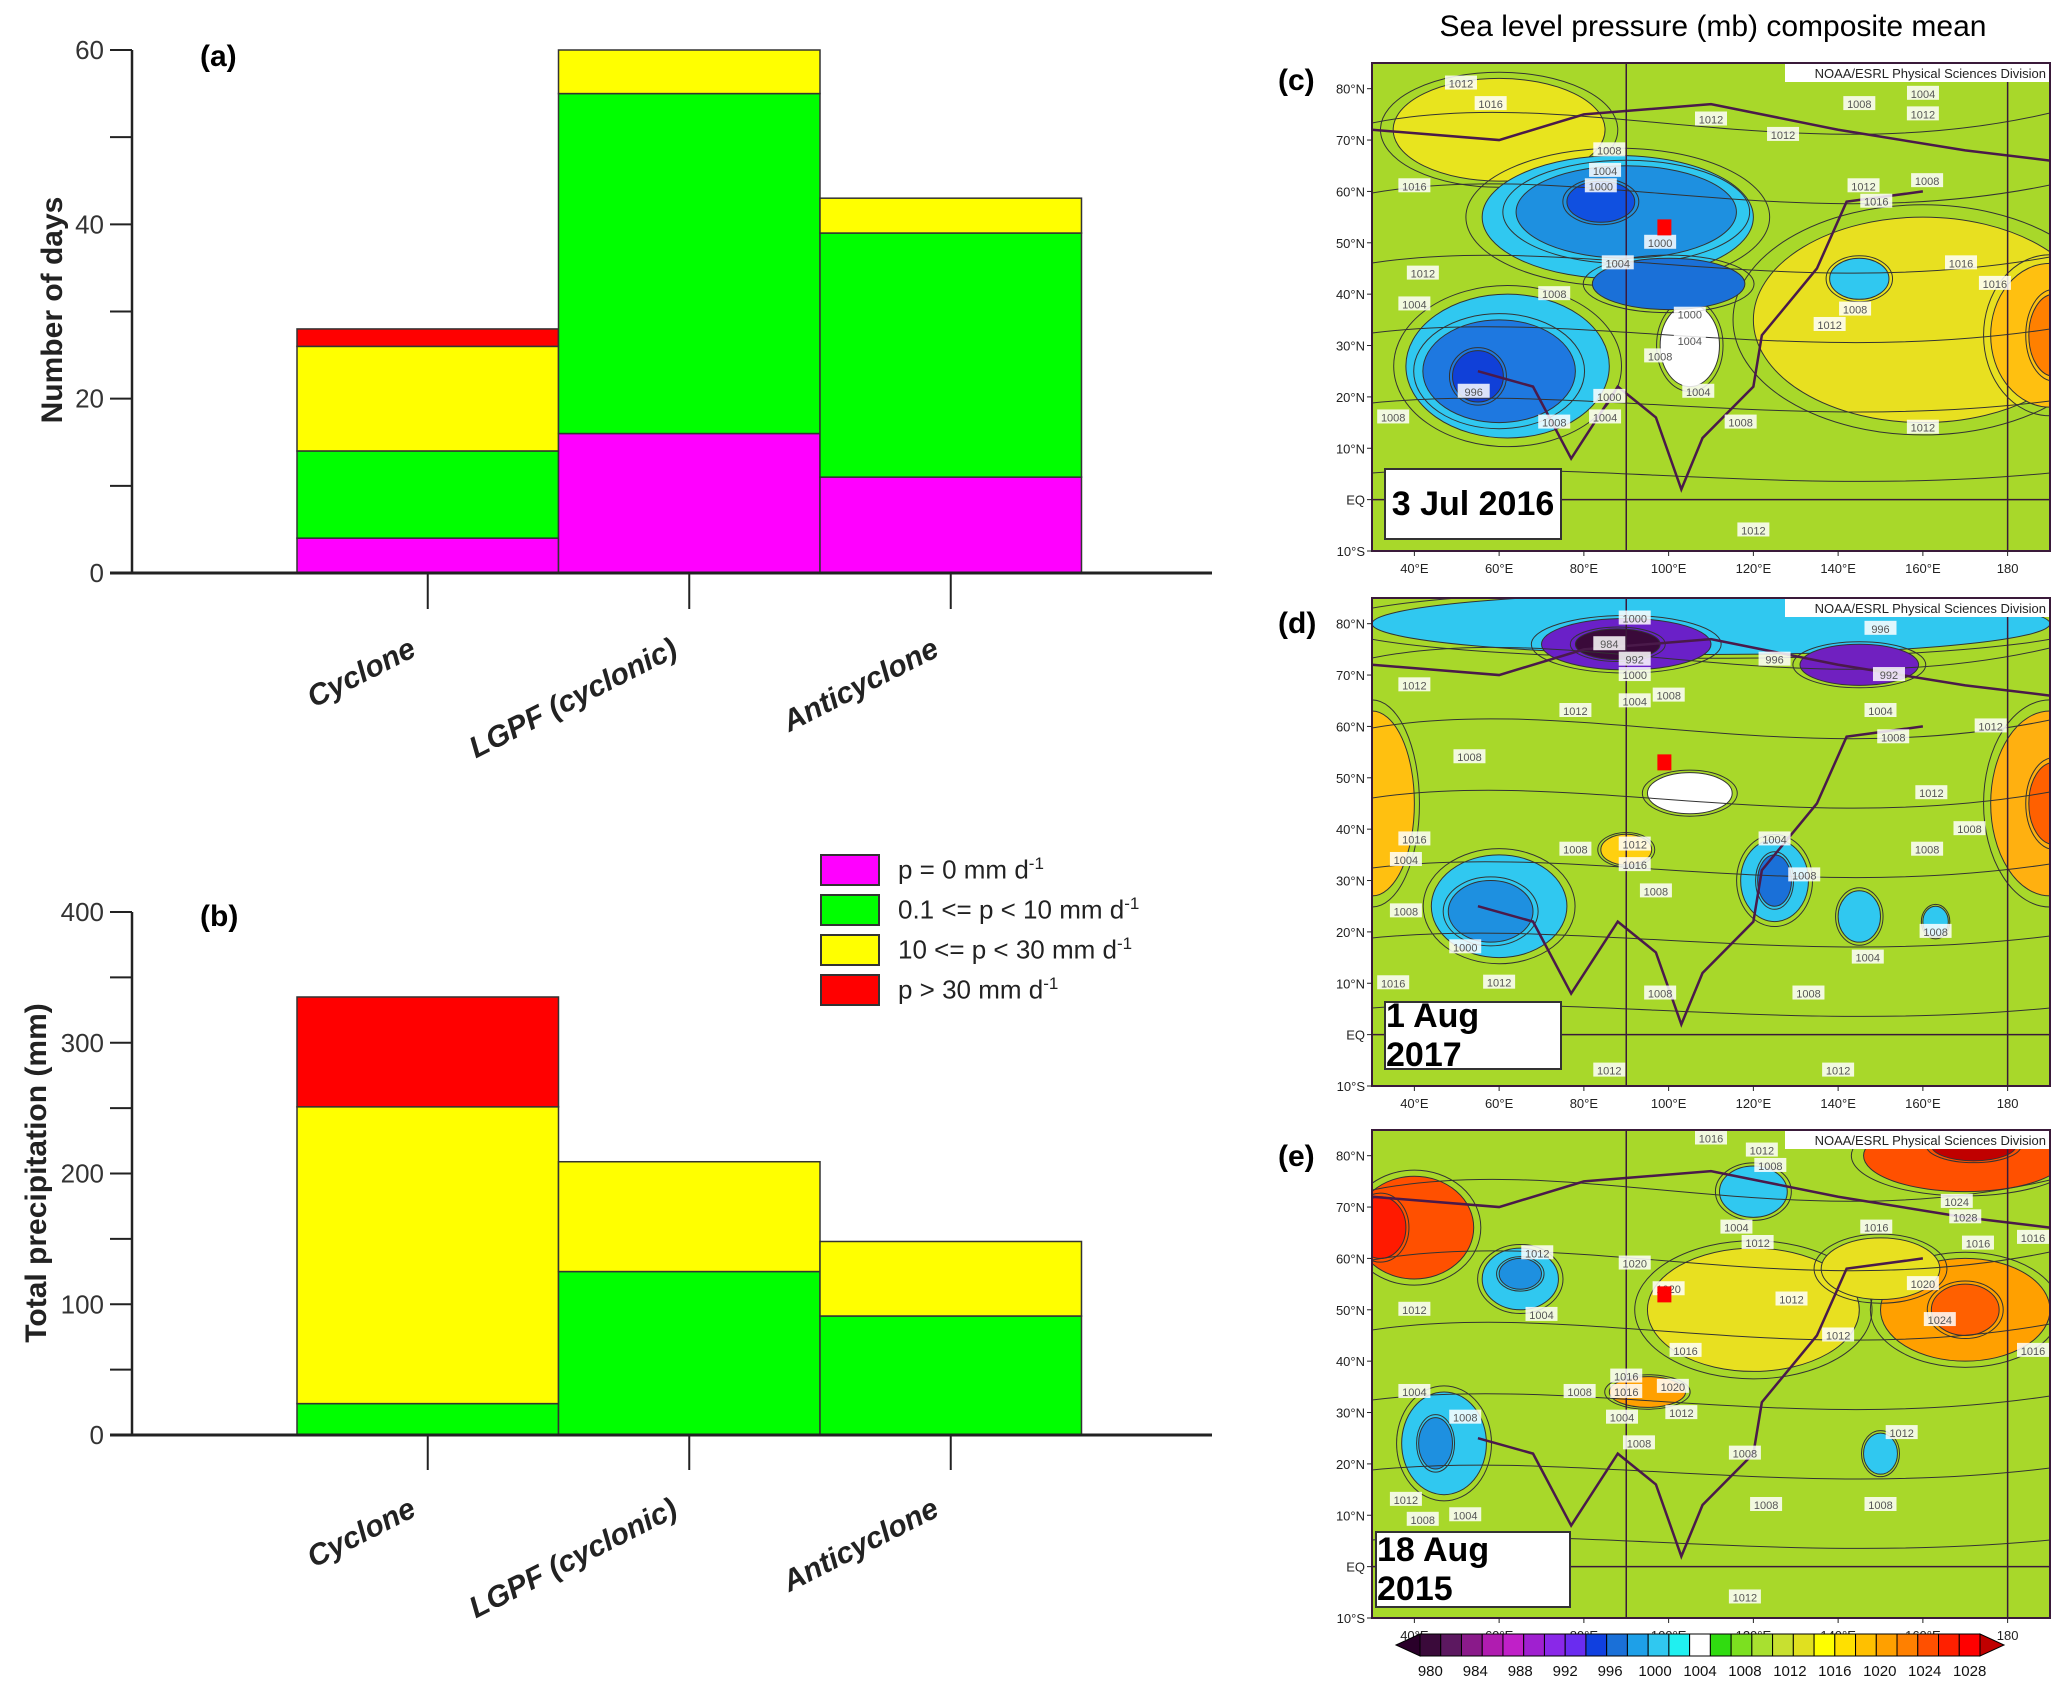 The height and width of the screenshot is (1688, 2067). I want to click on lon-tick-label: 180, so click(2008, 1103).